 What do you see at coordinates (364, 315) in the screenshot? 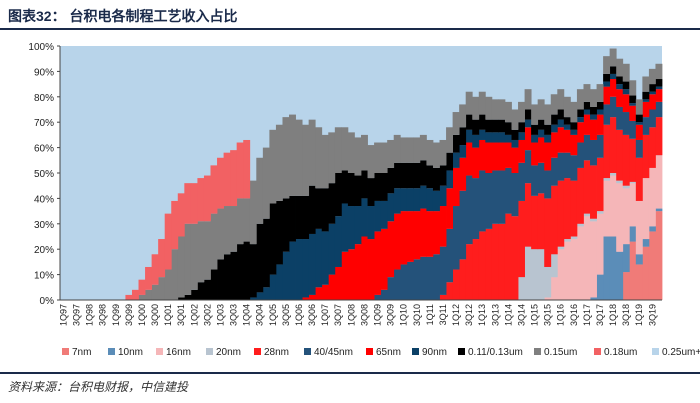
I see `x-tick-label: 3Q08` at bounding box center [364, 315].